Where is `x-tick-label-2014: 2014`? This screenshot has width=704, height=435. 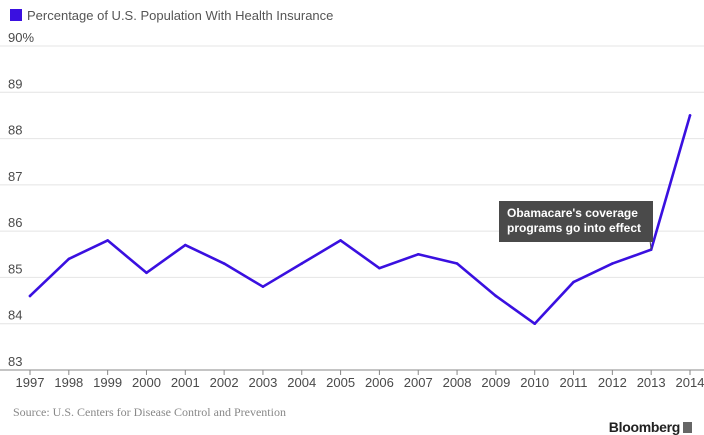 x-tick-label-2014: 2014 is located at coordinates (690, 382).